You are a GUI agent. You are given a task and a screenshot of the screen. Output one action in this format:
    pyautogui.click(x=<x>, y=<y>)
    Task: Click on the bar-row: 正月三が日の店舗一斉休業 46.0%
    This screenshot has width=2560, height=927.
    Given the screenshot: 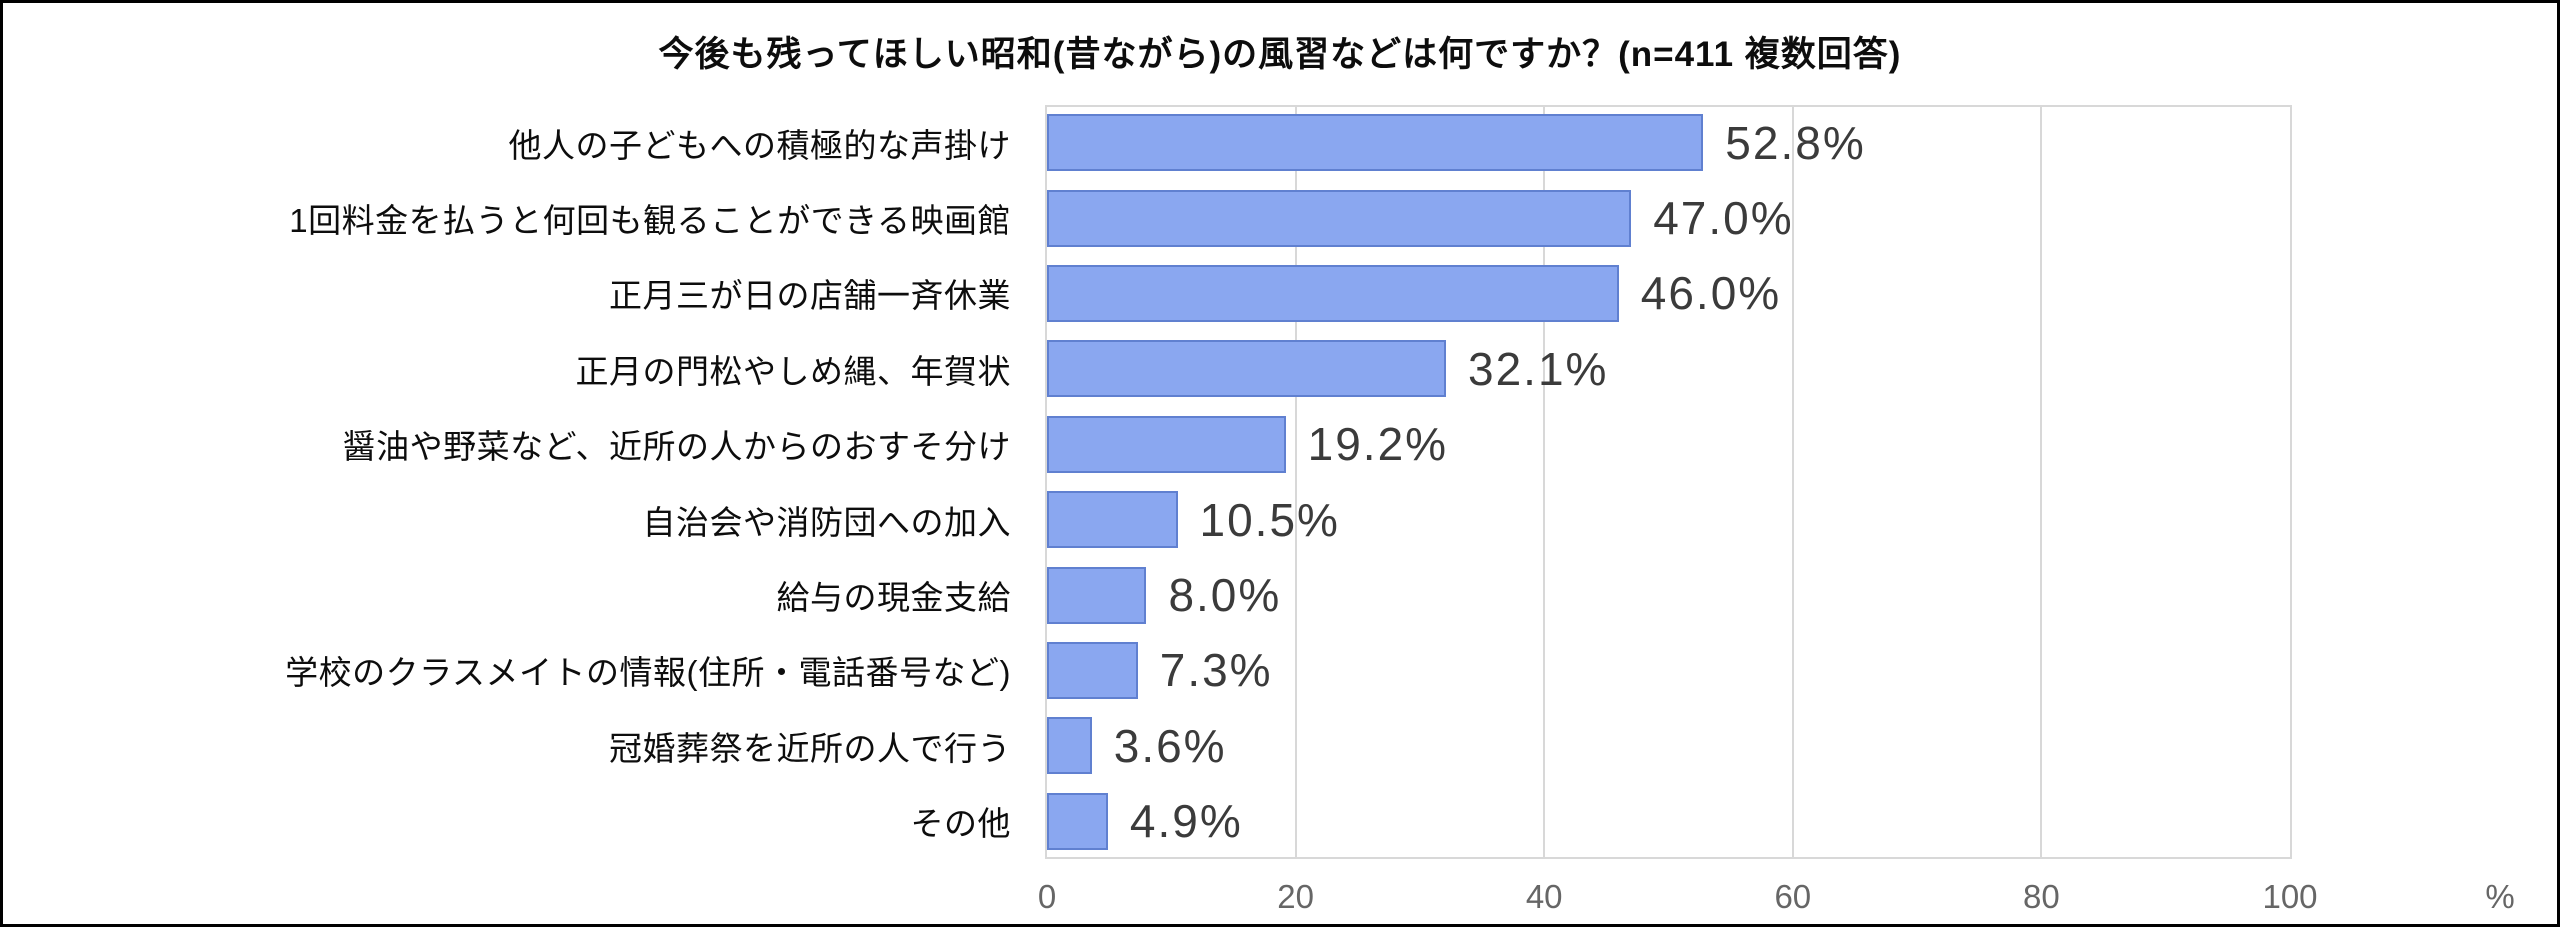 What is the action you would take?
    pyautogui.click(x=1280, y=293)
    